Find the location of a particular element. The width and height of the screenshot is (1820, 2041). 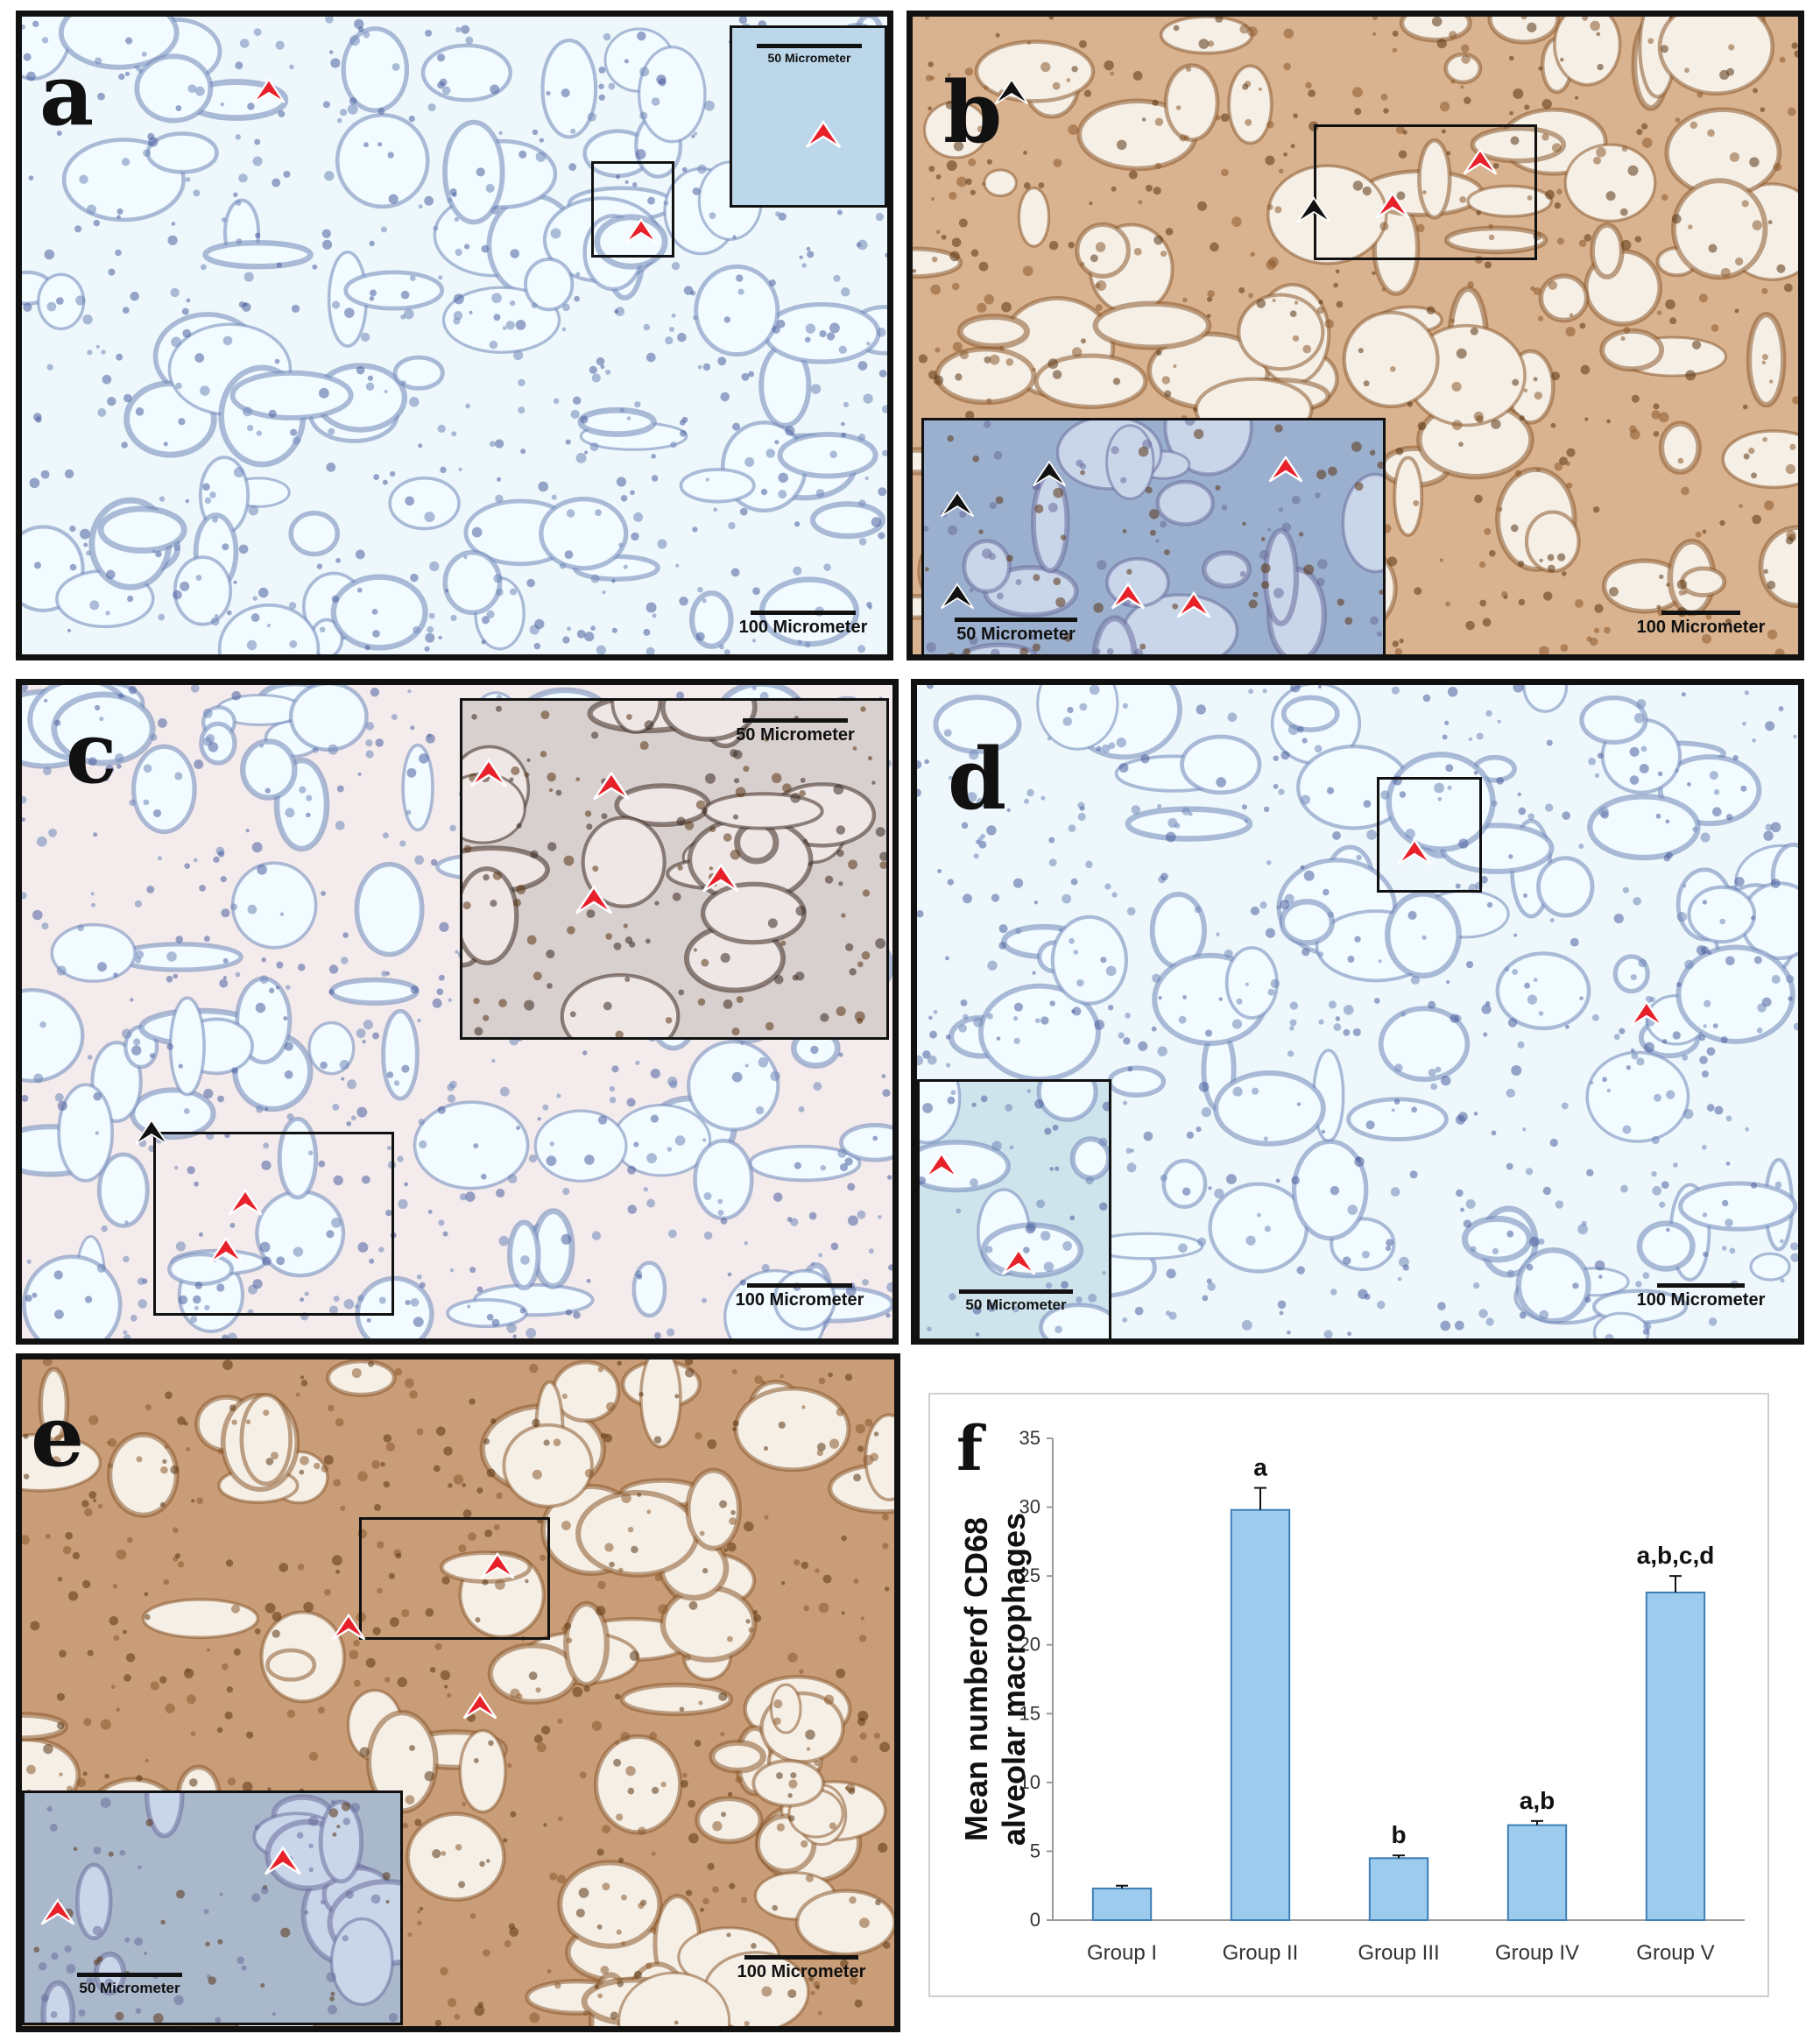

zoom-box-a is located at coordinates (632, 209).